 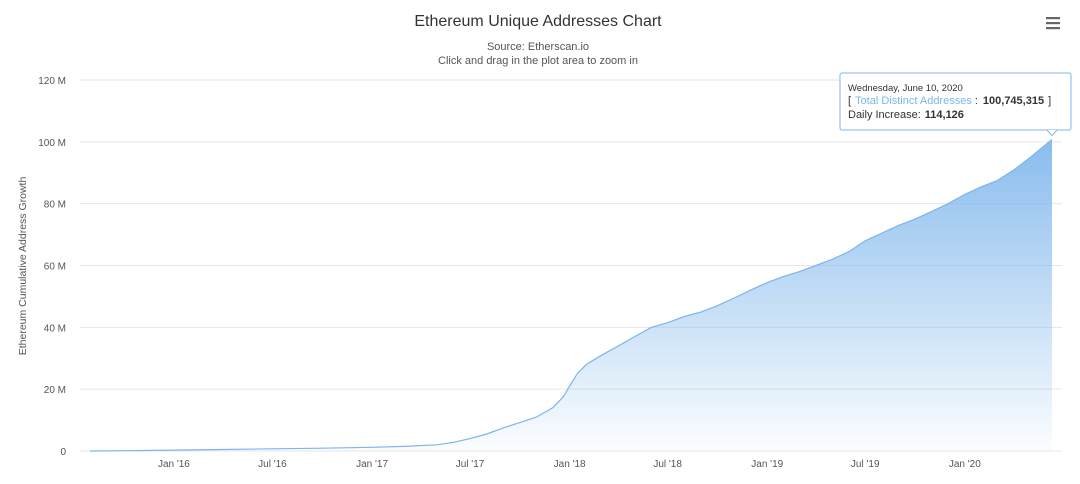 I want to click on tooltip-date: Wednesday, June 10, 2020, so click(x=905, y=88).